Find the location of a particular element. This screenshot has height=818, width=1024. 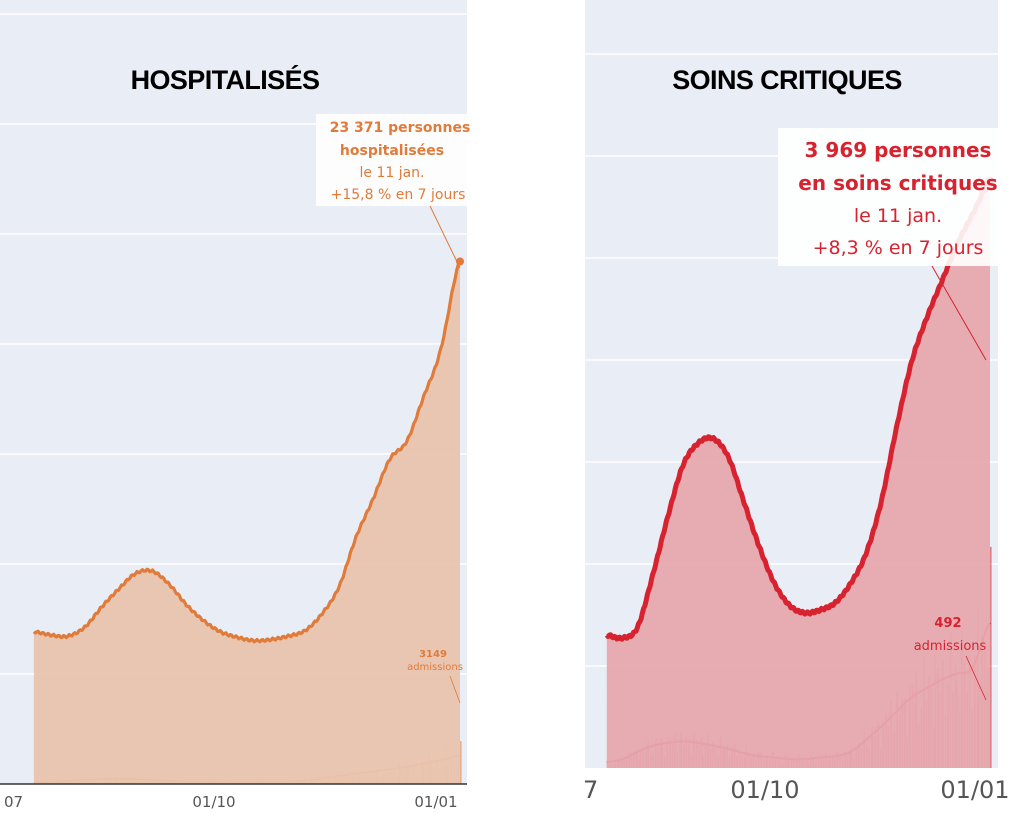

soins-critiques-annotation-line2: en soins critiques is located at coordinates (897, 183).